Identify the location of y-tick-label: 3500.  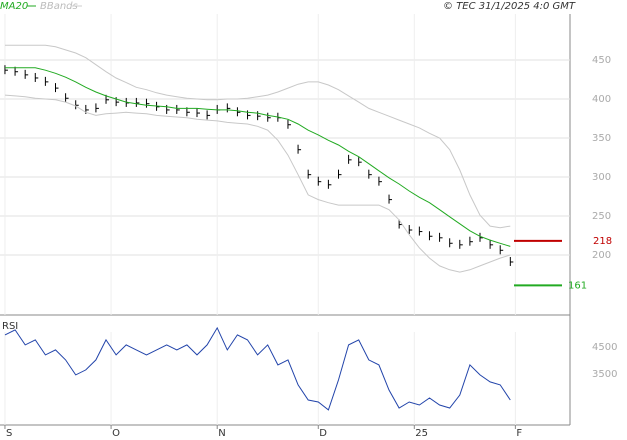
(604, 374).